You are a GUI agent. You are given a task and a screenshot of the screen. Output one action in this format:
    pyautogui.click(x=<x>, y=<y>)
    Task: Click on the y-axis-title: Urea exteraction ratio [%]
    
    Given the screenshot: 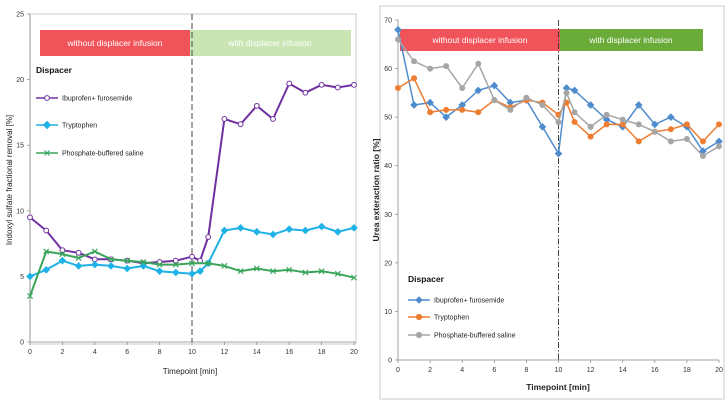 What is the action you would take?
    pyautogui.click(x=376, y=189)
    